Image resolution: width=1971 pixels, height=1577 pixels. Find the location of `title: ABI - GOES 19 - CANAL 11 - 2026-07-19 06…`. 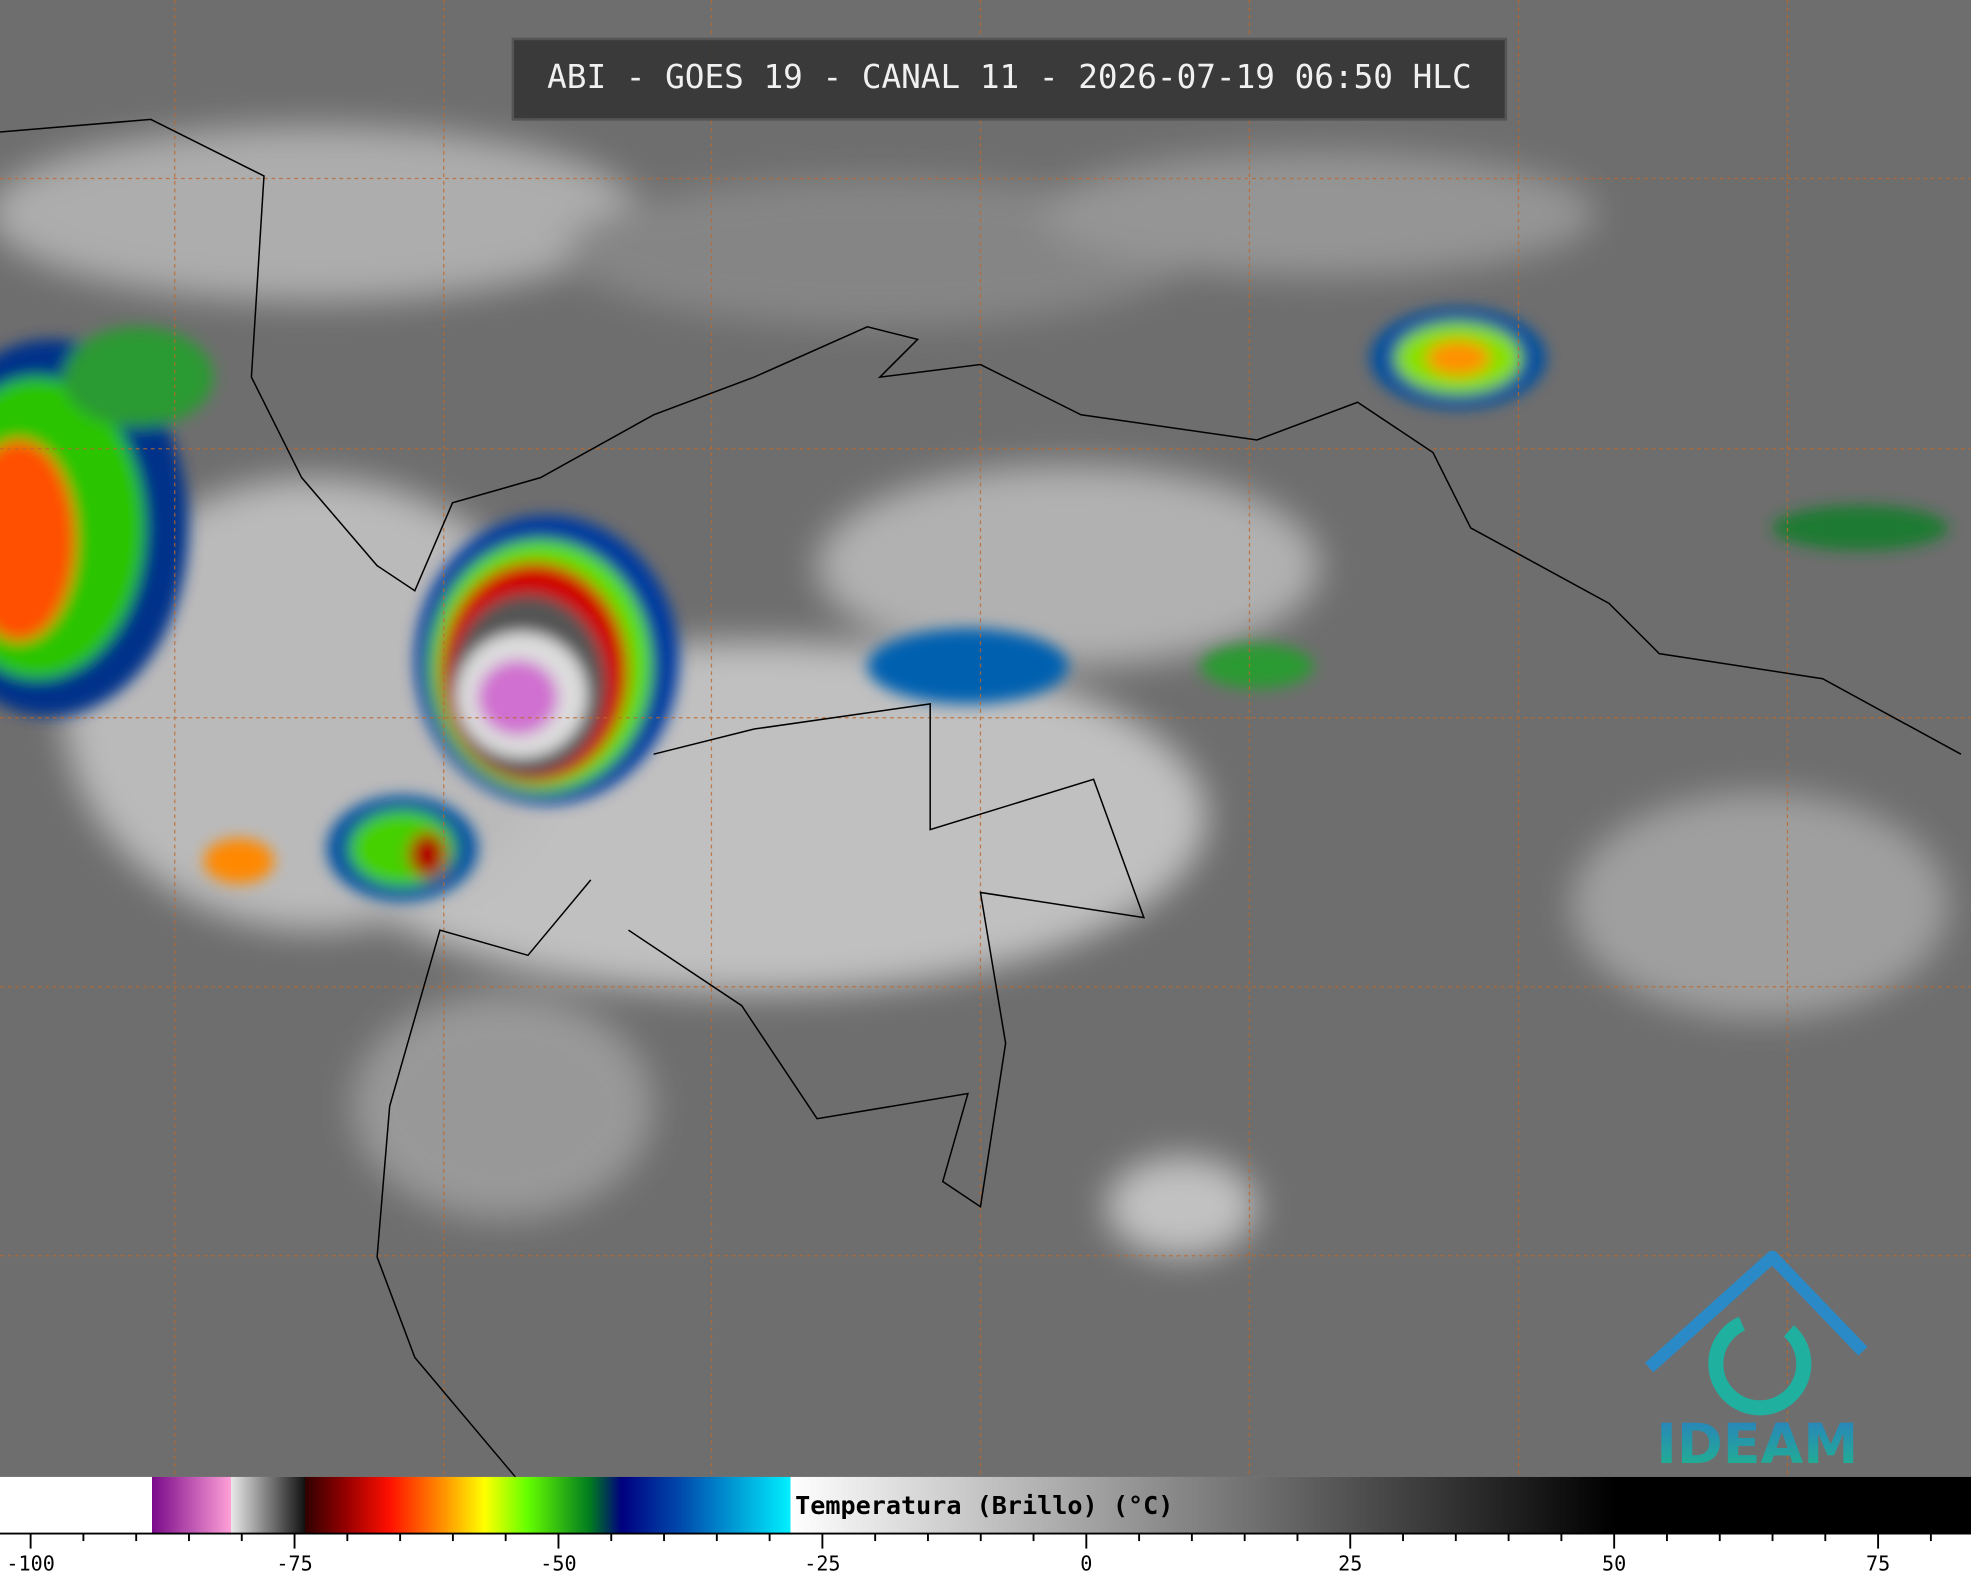

title: ABI - GOES 19 - CANAL 11 - 2026-07-19 06… is located at coordinates (1009, 77).